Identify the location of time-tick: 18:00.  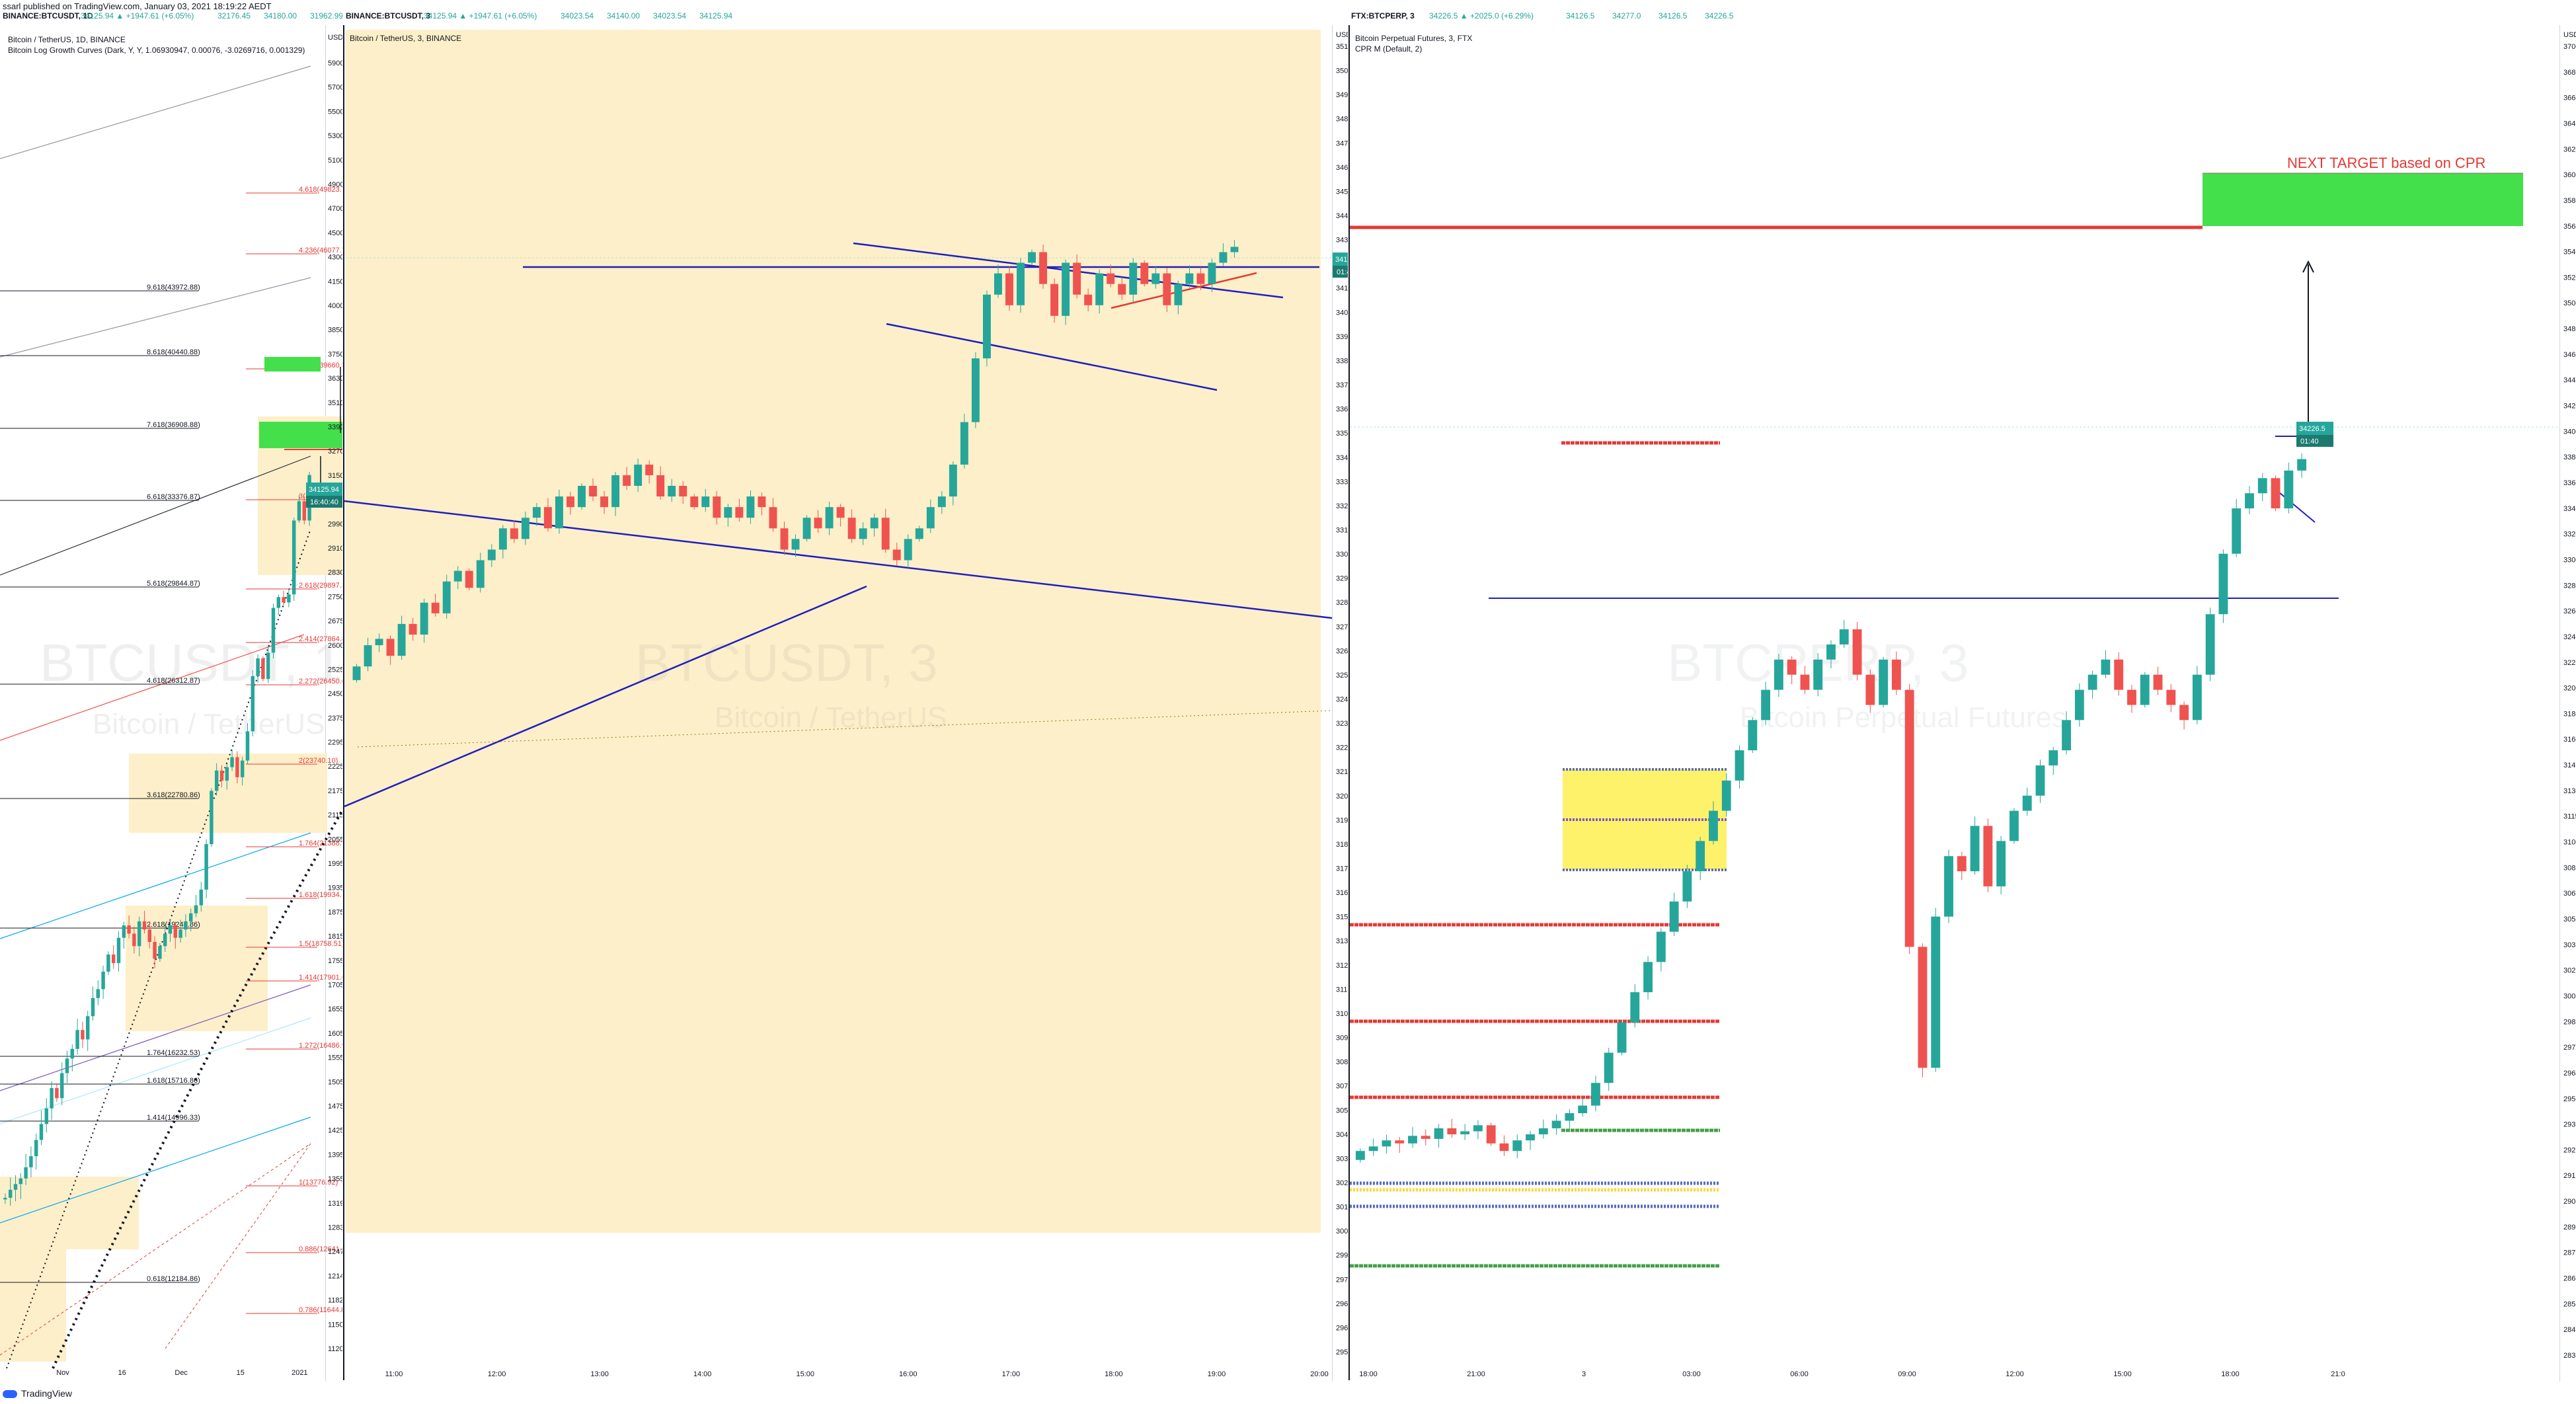
(2230, 1374).